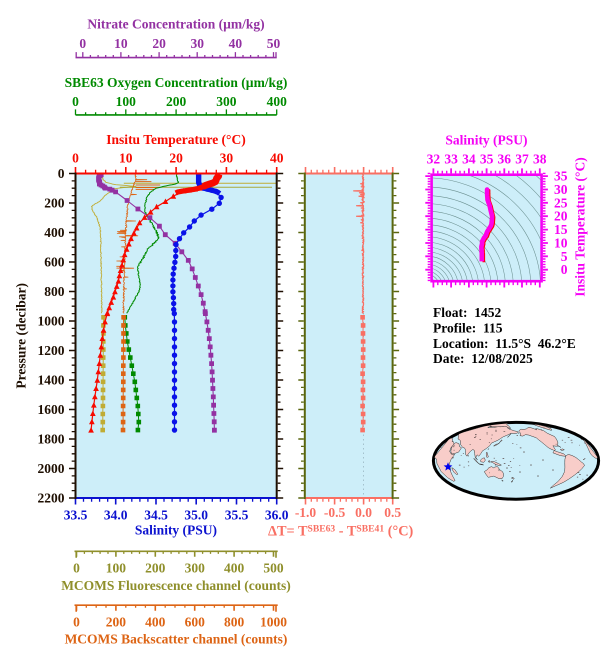  Describe the element at coordinates (504, 343) in the screenshot. I see `svg-text: Location: 11.5°S 46.2°E` at that location.